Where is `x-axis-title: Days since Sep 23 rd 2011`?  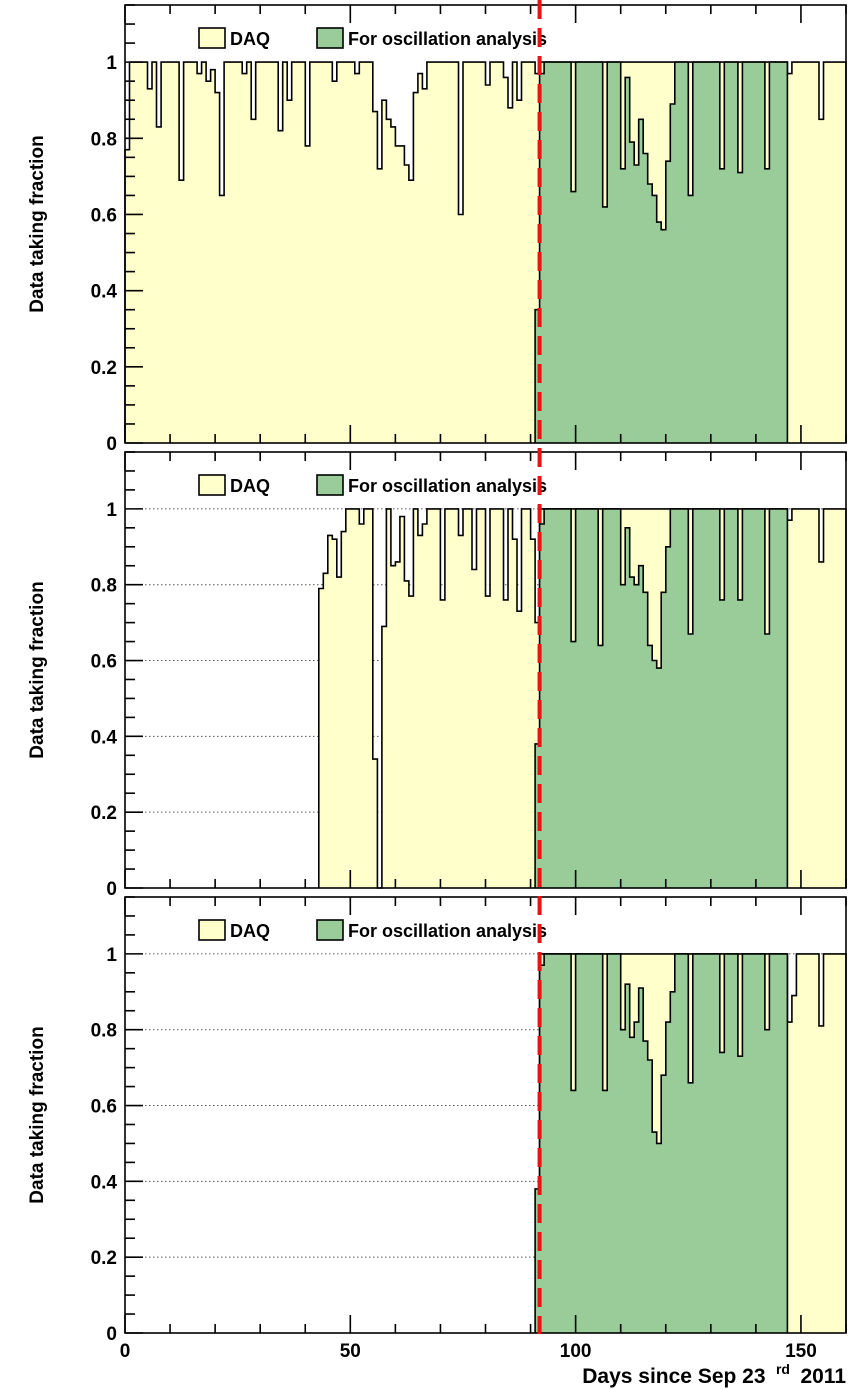 x-axis-title: Days since Sep 23 rd 2011 is located at coordinates (714, 1374).